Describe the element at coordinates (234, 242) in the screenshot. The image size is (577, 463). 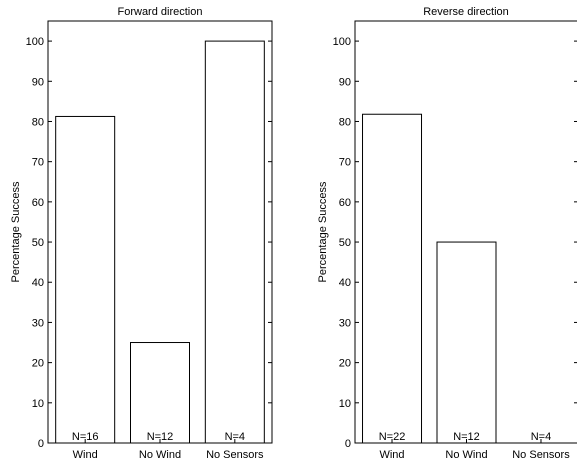
I see `bar-no-sensors` at that location.